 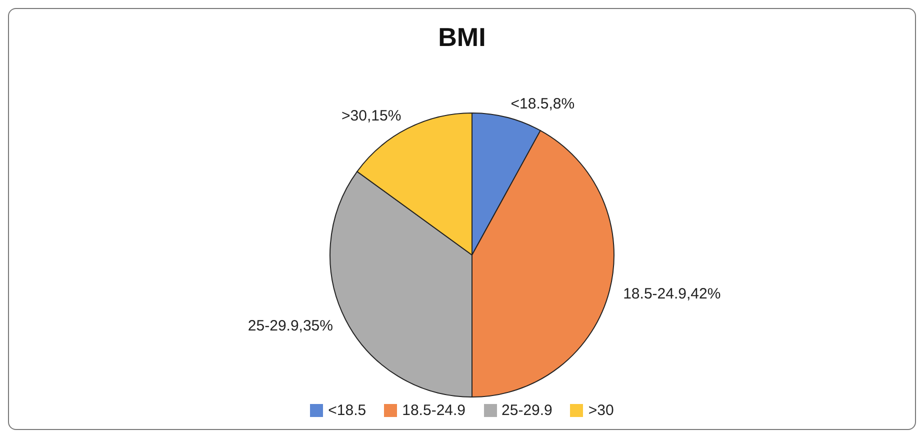 I want to click on legend-label: 25-29.9, so click(x=527, y=410).